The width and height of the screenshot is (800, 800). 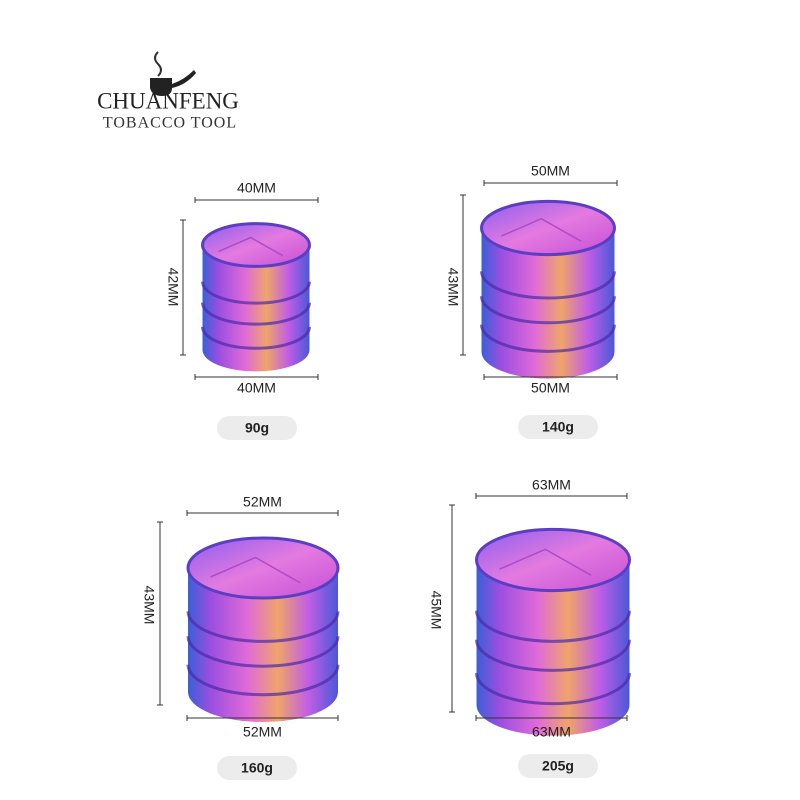 What do you see at coordinates (158, 64) in the screenshot?
I see `smoke-icon` at bounding box center [158, 64].